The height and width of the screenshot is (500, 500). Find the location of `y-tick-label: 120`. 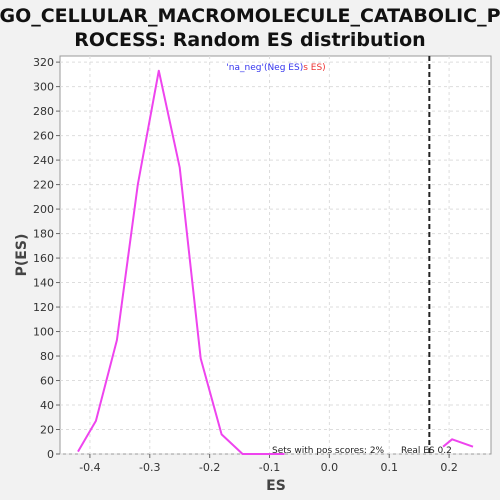

y-tick-label: 120 is located at coordinates (43, 307).